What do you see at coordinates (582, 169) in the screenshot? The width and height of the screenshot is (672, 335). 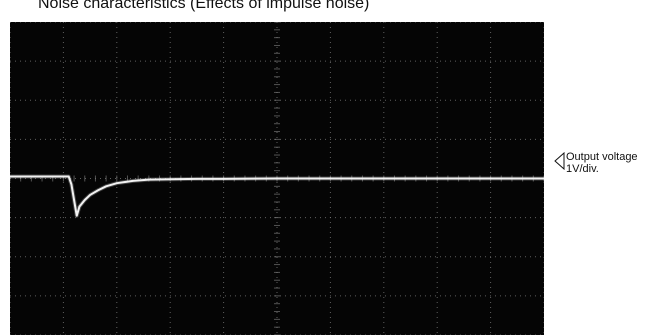 I see `voltage-scale-label: 1V/div.` at bounding box center [582, 169].